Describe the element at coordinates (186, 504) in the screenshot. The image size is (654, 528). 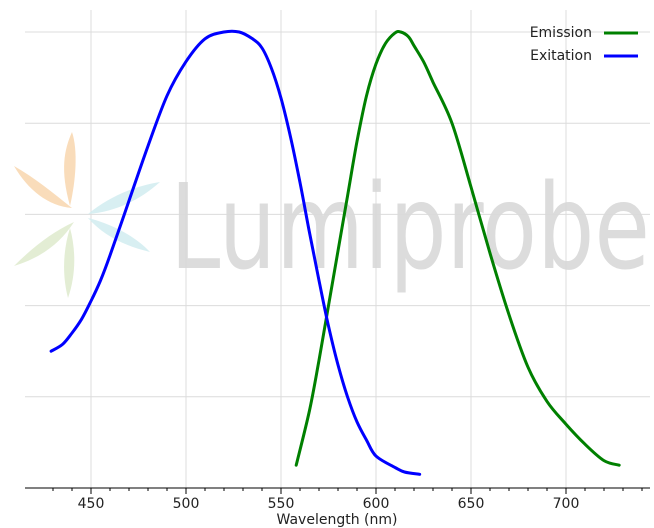
I see `x-tick-label: 500` at that location.